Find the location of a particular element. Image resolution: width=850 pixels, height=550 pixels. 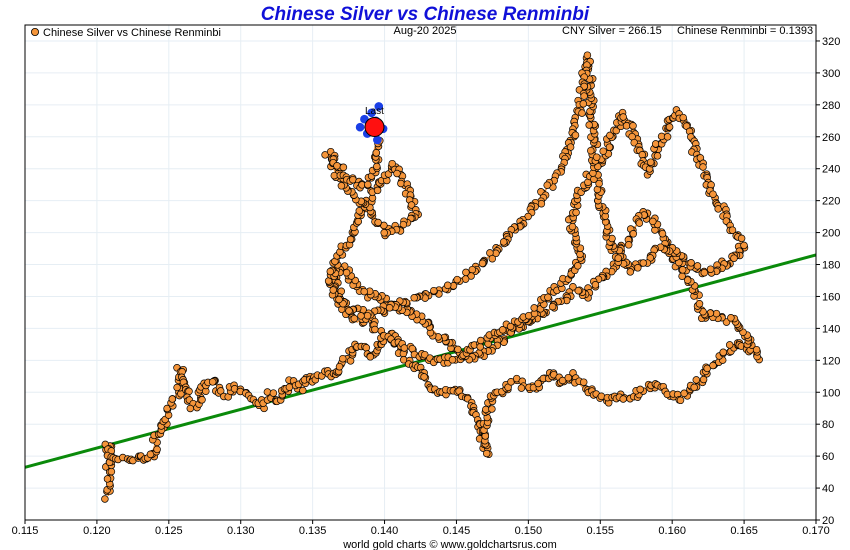

x-tick-label: 0.120 is located at coordinates (97, 531).